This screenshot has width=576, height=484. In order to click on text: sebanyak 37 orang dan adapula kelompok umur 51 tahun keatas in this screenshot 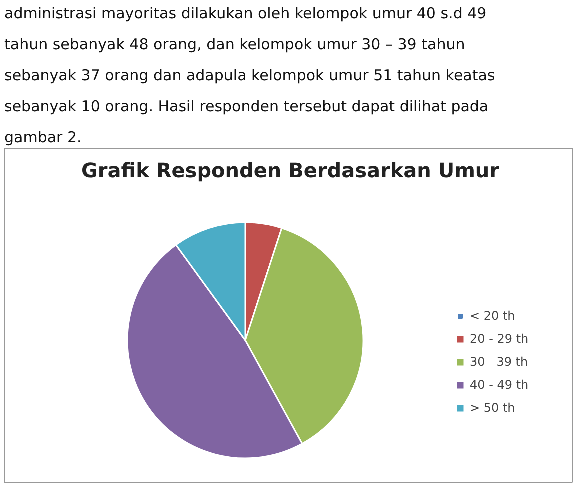, I will do `click(250, 75)`.